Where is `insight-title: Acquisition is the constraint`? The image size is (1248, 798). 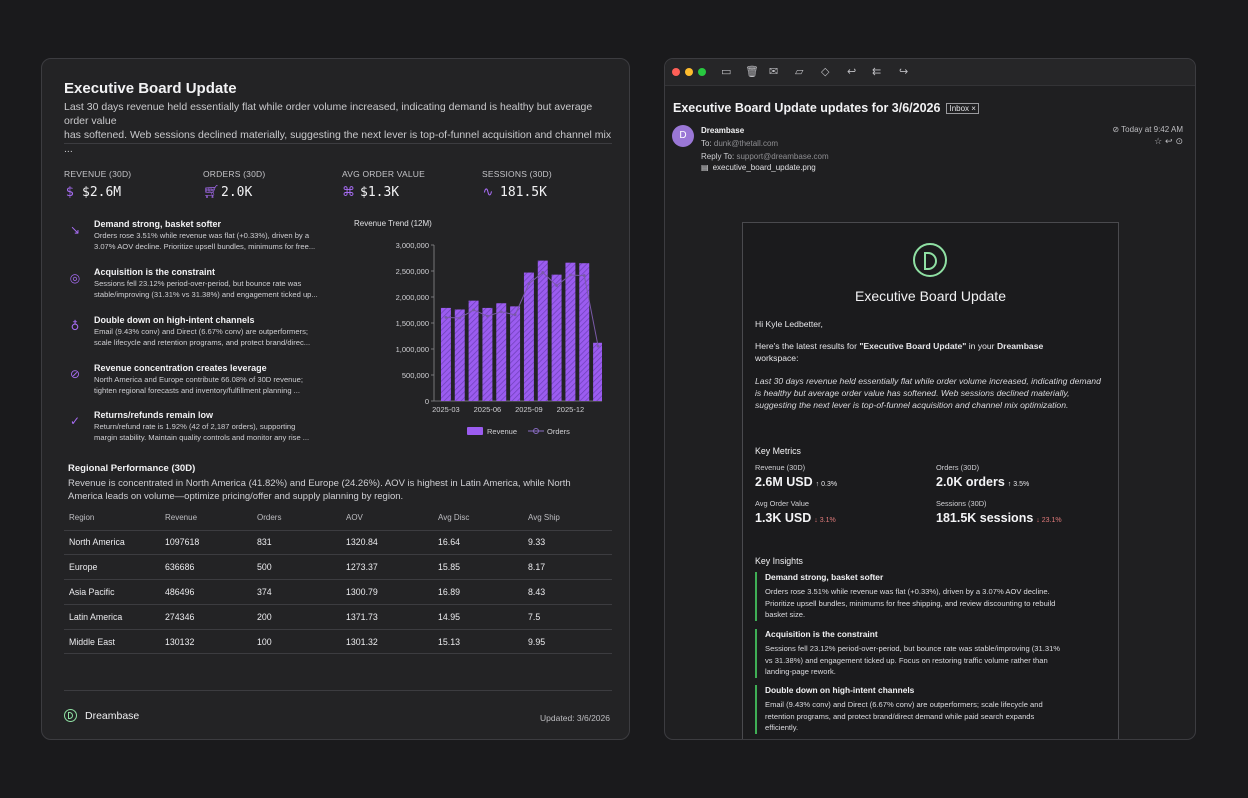
insight-title: Acquisition is the constraint is located at coordinates (155, 272).